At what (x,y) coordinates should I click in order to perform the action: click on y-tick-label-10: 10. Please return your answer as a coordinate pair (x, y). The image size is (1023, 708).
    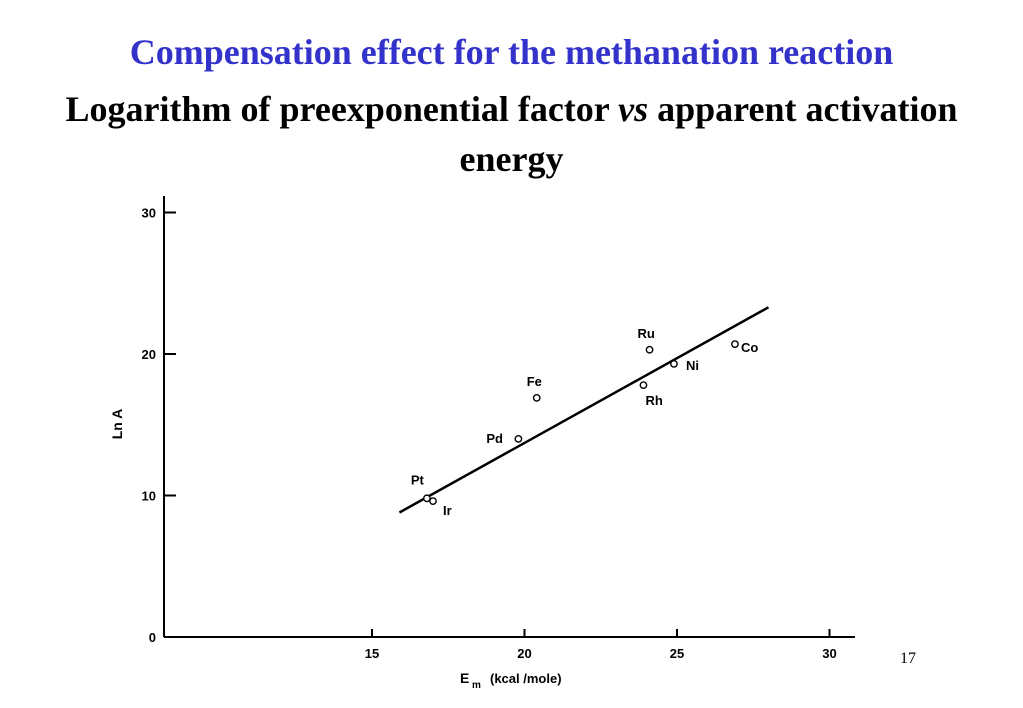
    Looking at the image, I should click on (149, 496).